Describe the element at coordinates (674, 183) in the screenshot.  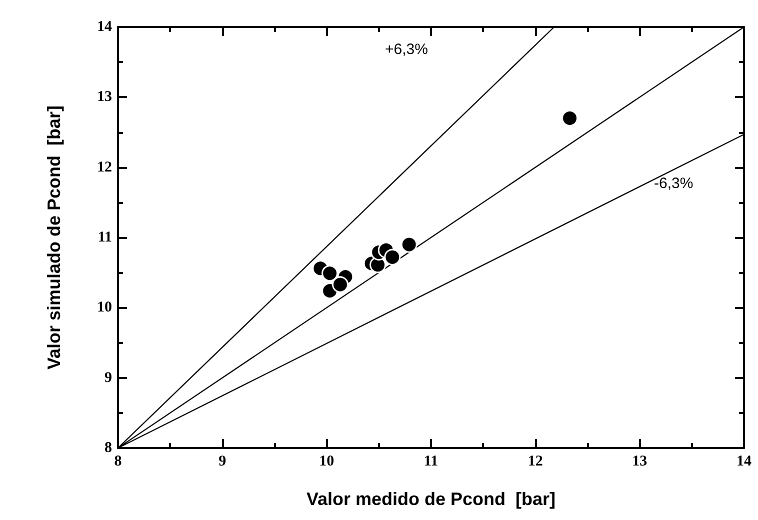
I see `annotation: -6,3%` at that location.